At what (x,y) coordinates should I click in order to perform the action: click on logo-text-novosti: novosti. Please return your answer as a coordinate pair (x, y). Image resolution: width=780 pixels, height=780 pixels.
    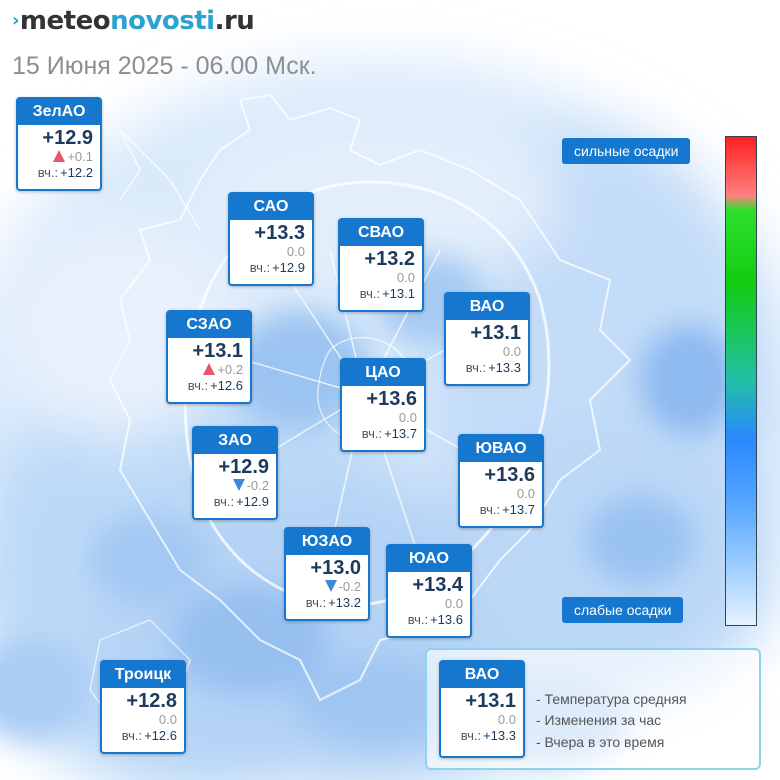
    Looking at the image, I should click on (162, 21).